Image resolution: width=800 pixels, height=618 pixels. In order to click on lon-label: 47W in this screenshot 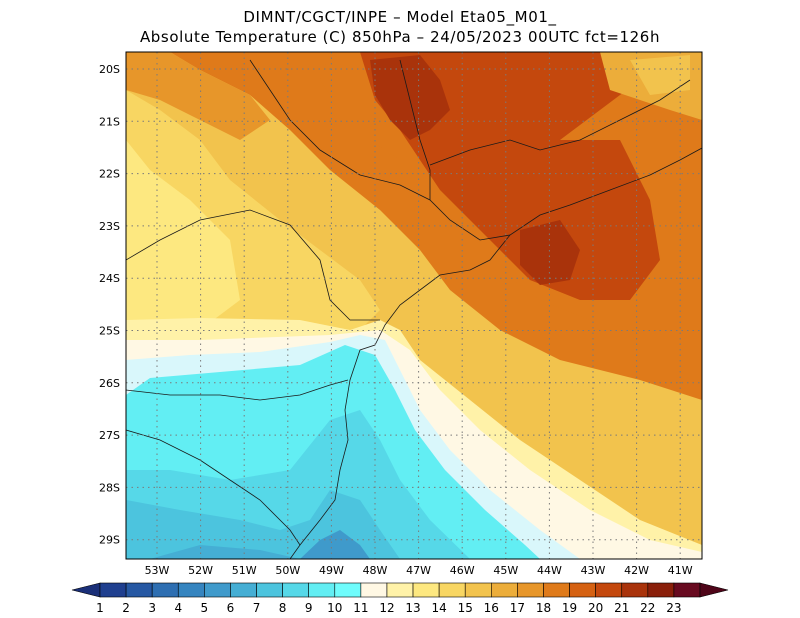, I will do `click(418, 570)`.